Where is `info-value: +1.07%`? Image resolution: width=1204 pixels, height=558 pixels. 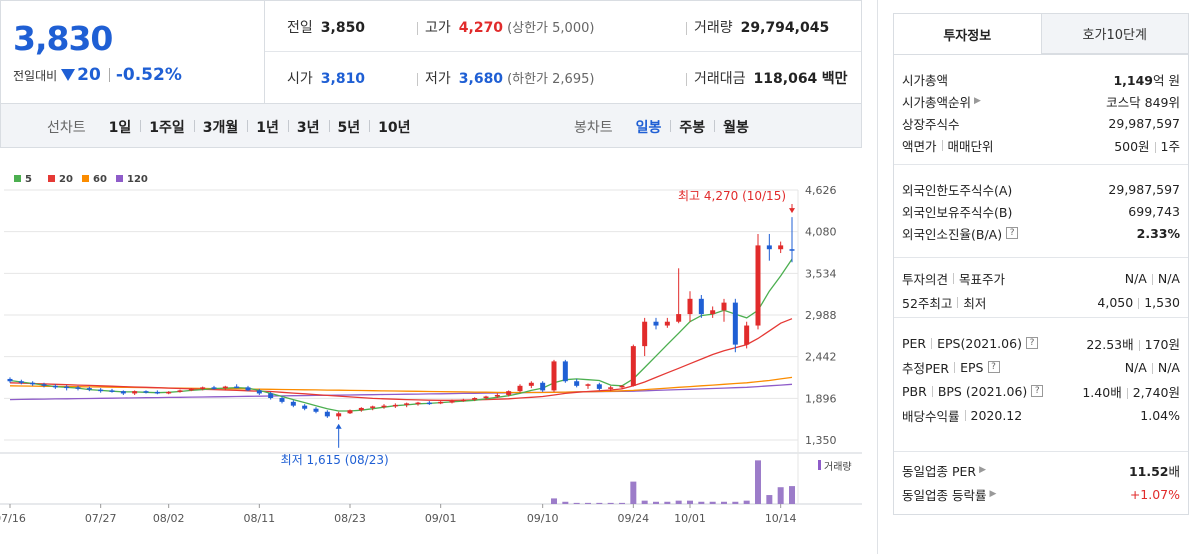 info-value: +1.07% is located at coordinates (1155, 494).